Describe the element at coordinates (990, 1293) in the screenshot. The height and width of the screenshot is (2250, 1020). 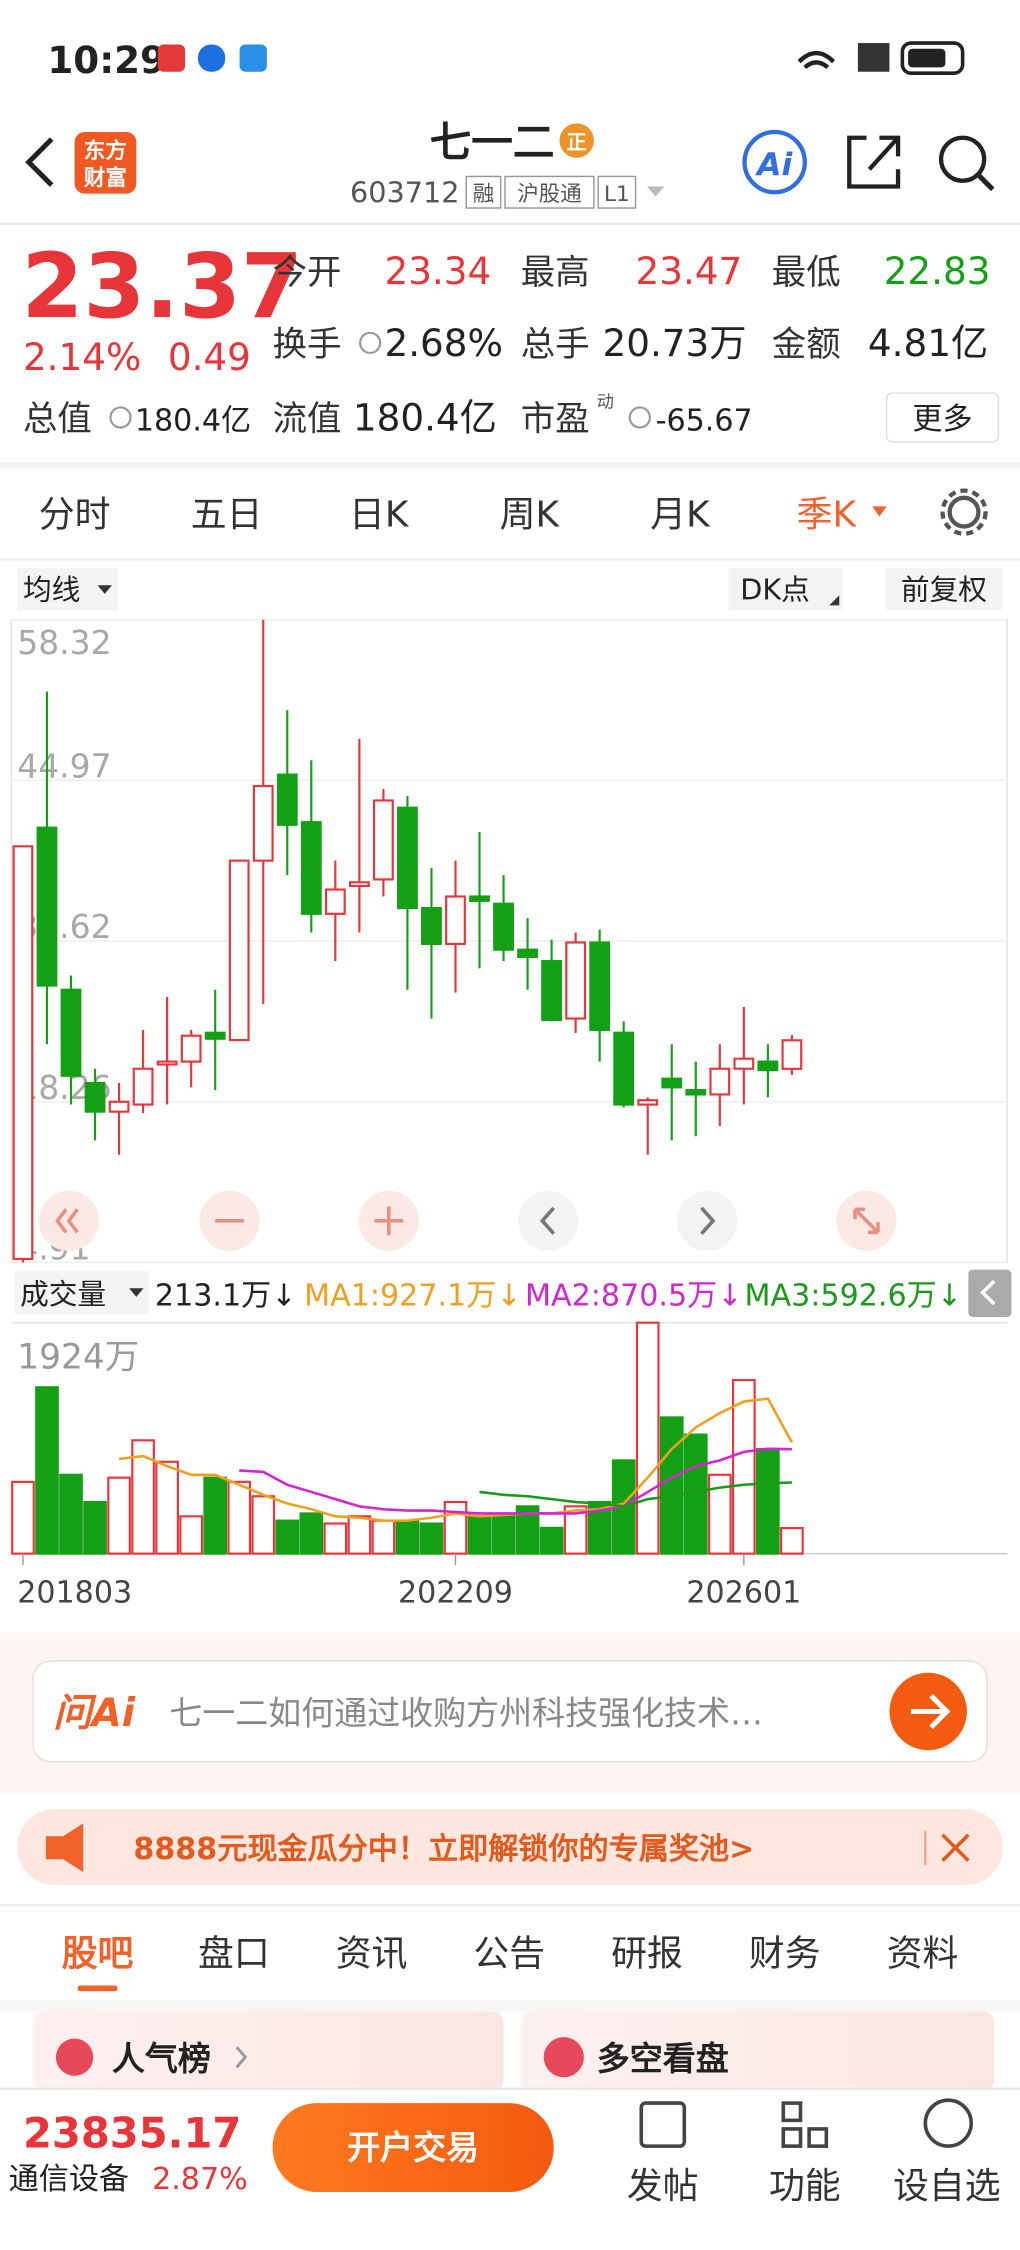
I see `collapse-button` at that location.